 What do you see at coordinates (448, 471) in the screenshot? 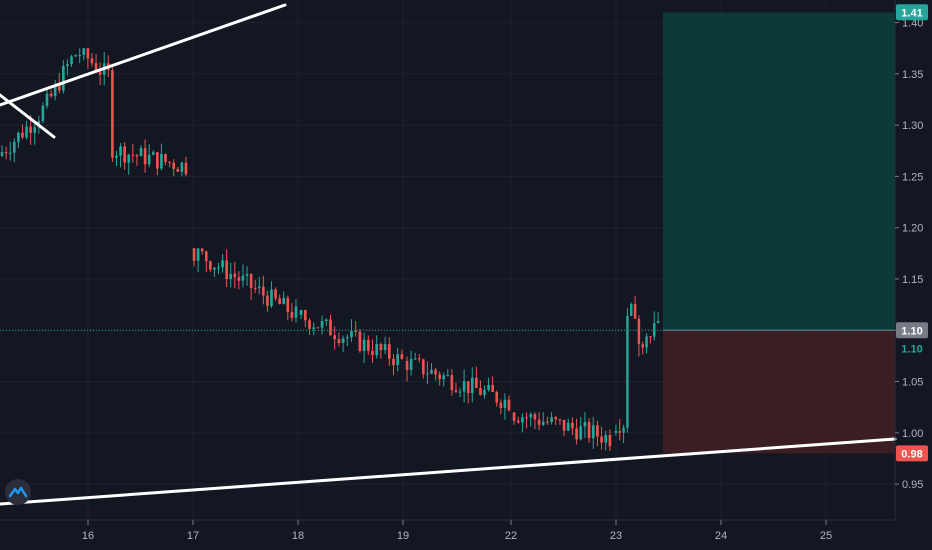
I see `trendline-lower` at bounding box center [448, 471].